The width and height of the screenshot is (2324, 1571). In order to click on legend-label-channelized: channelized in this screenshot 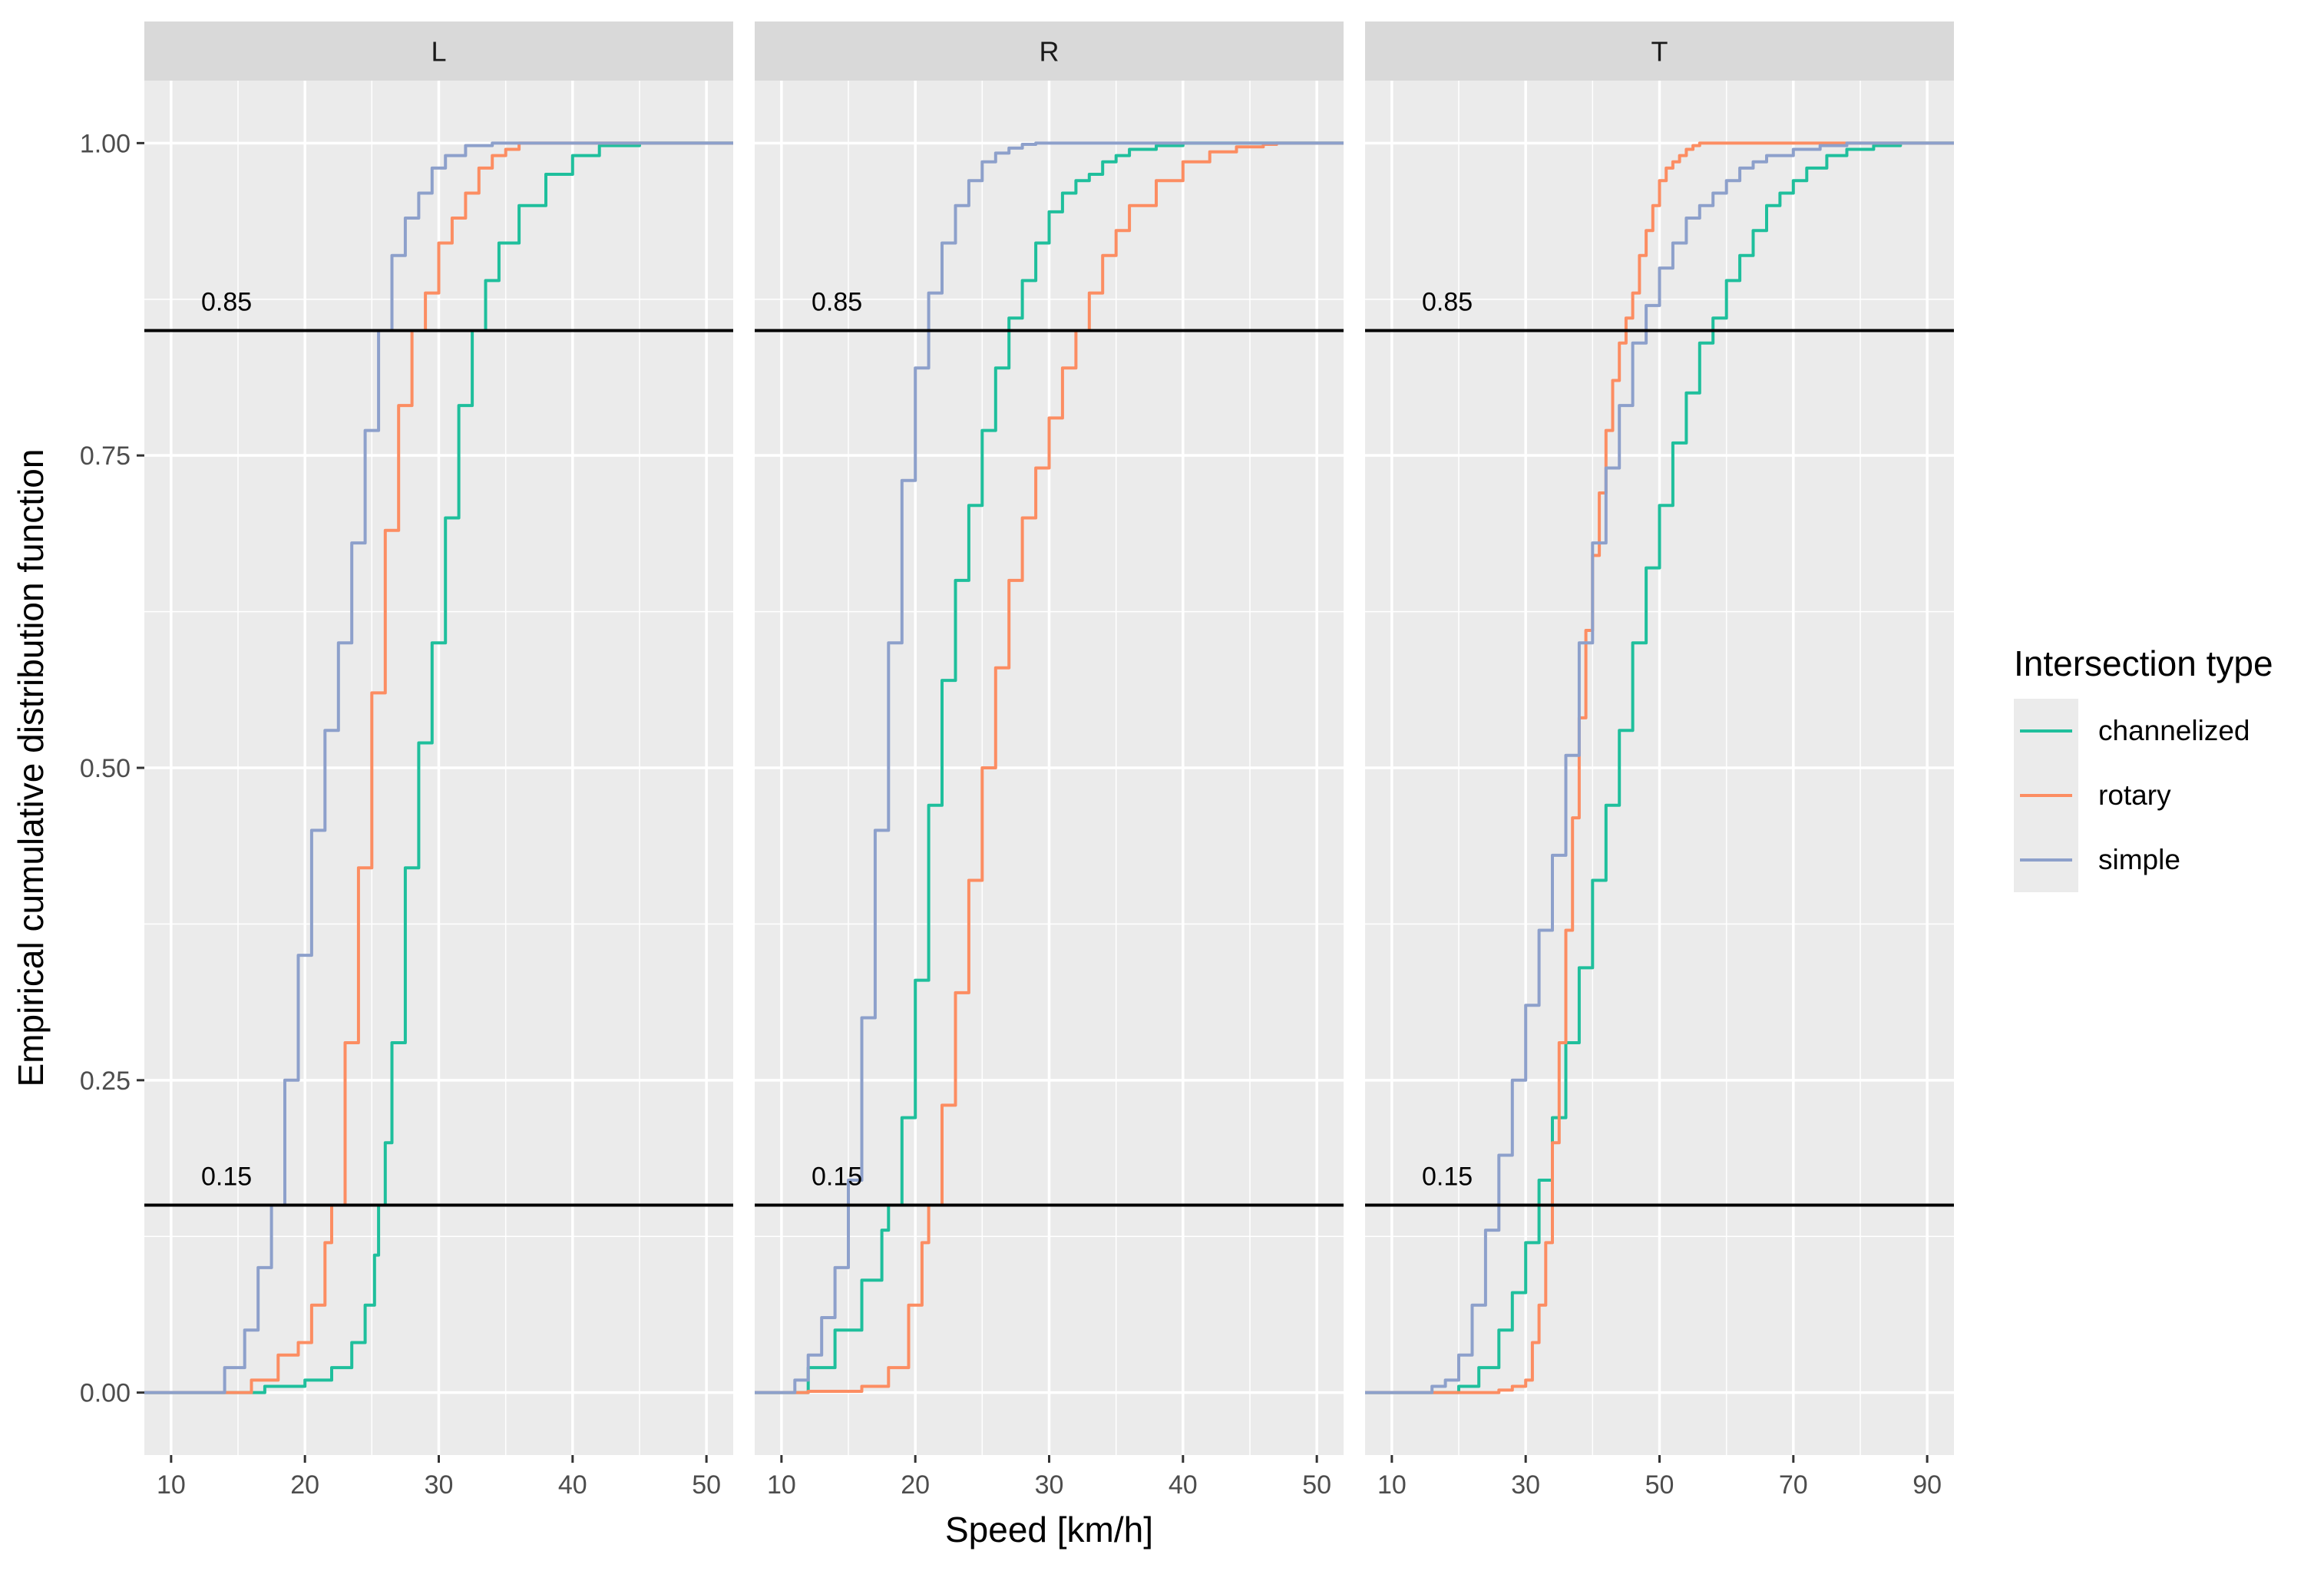, I will do `click(2174, 730)`.